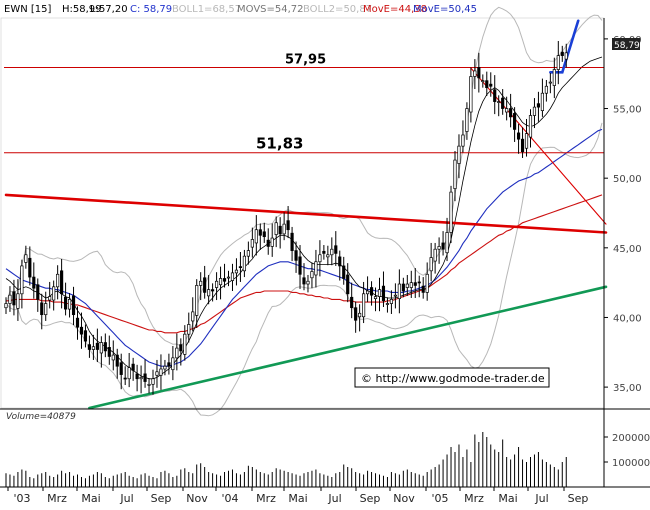 Image resolution: width=650 pixels, height=510 pixels. I want to click on header-boll2: BOLL2=50,87, so click(337, 9).